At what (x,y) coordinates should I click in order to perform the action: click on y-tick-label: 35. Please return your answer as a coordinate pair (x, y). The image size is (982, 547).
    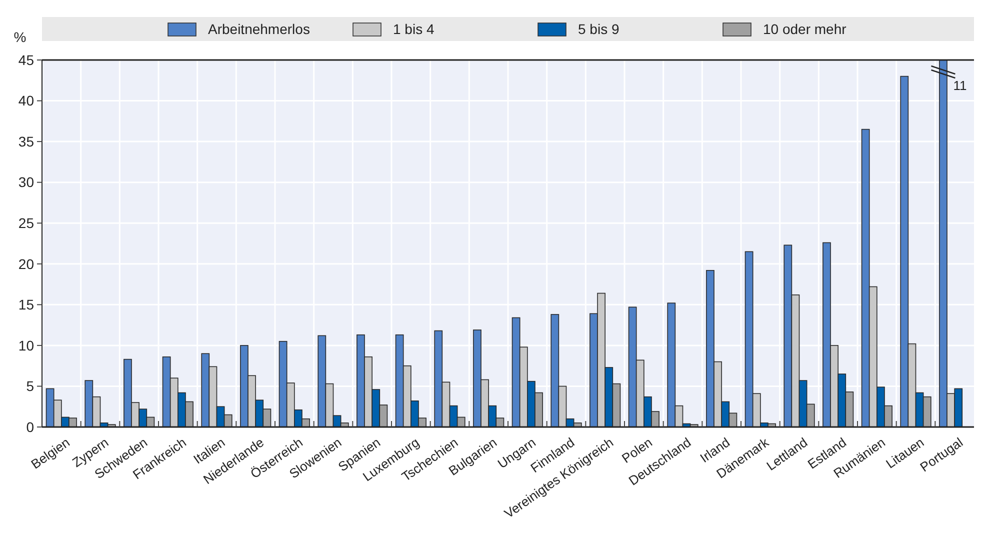
    Looking at the image, I should click on (26, 141).